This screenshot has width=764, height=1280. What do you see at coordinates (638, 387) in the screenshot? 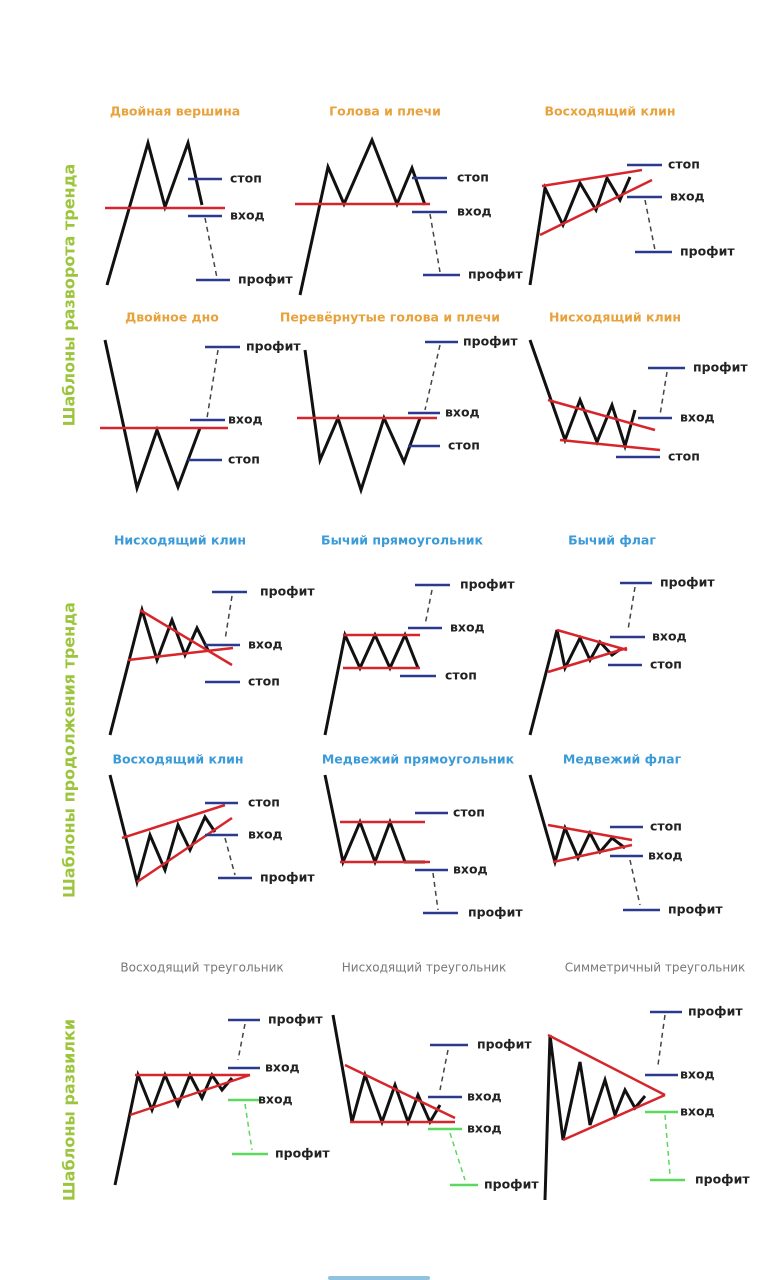
I see `pattern-5: Нисходящий клин профит вход стоп` at bounding box center [638, 387].